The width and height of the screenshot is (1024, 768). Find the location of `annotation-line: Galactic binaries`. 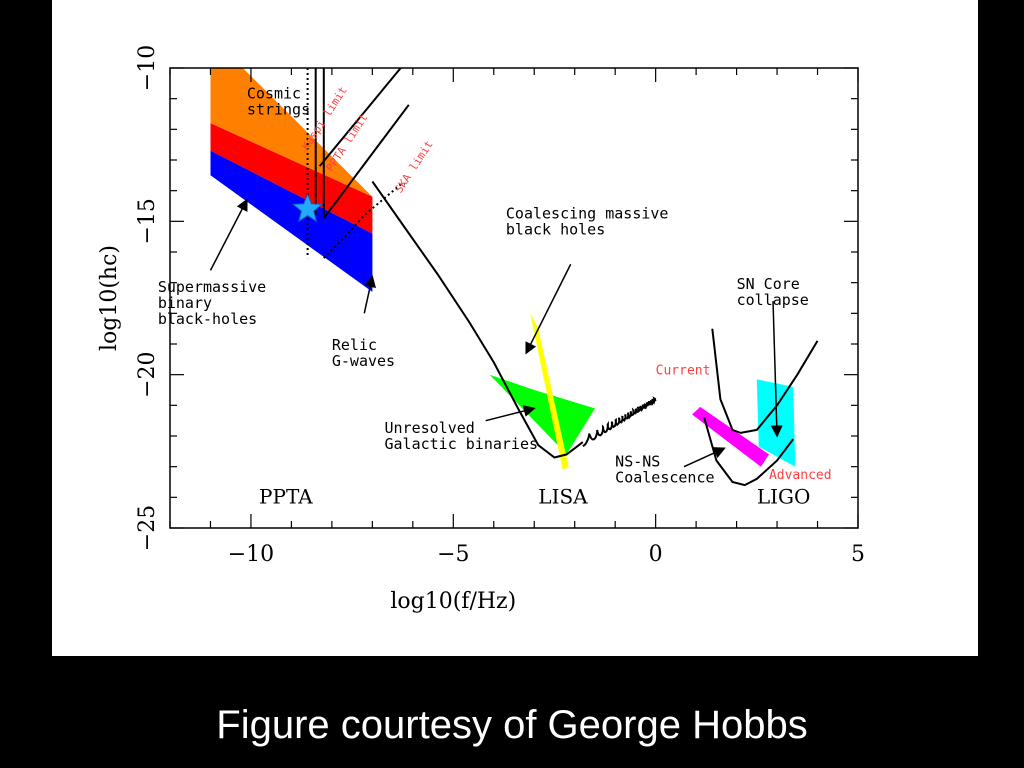

annotation-line: Galactic binaries is located at coordinates (461, 444).